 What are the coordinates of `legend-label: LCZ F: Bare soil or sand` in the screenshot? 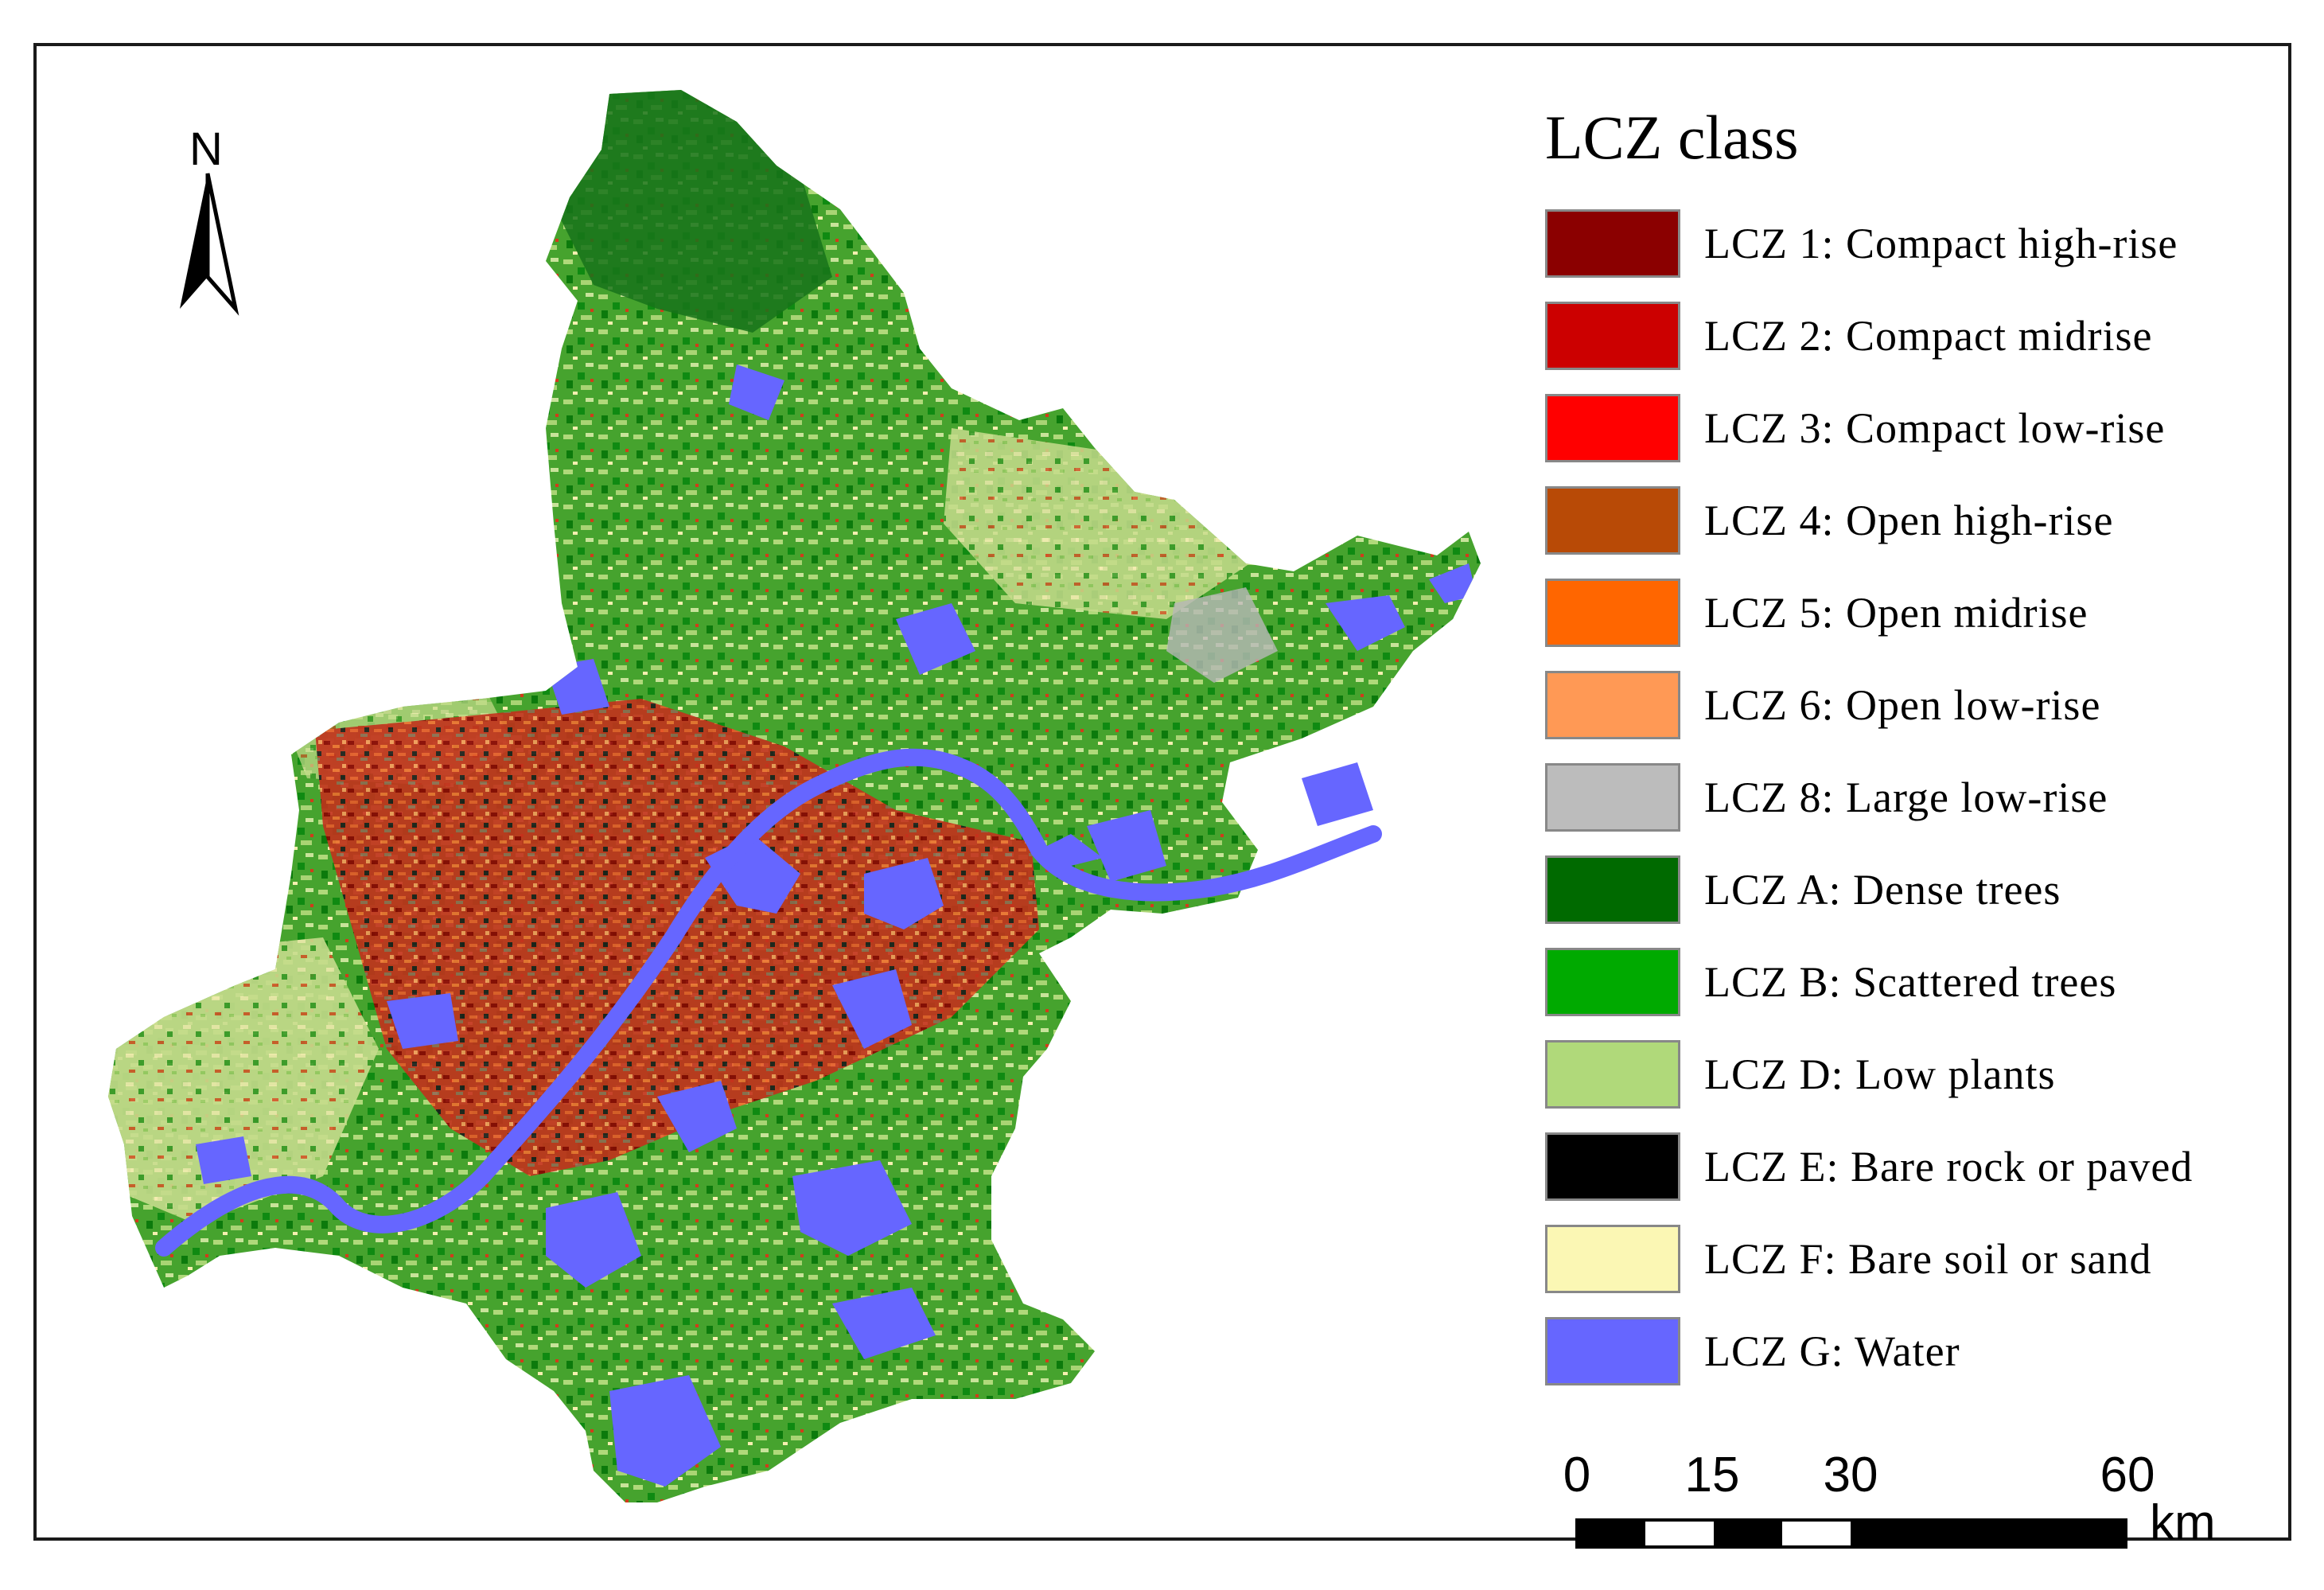 It's located at (1928, 1259).